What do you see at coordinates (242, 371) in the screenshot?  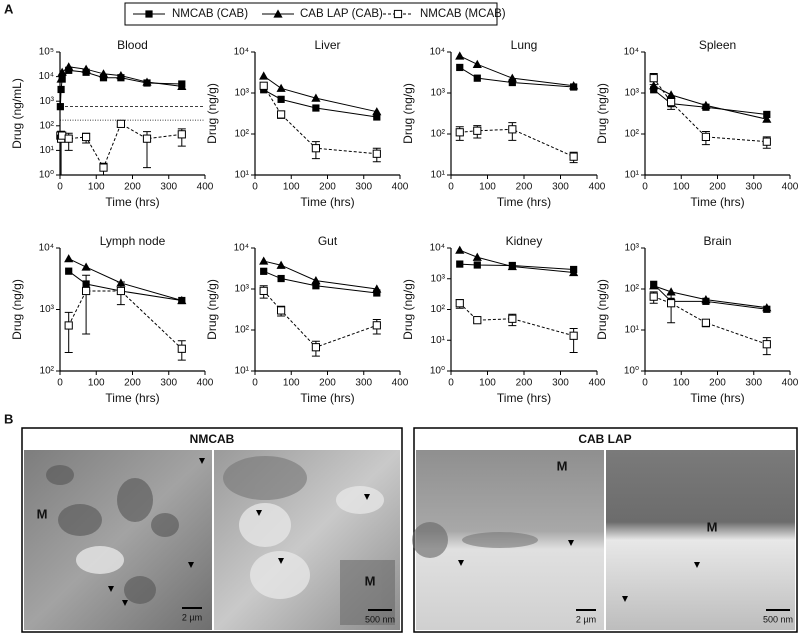 I see `y-tick-label: 10¹` at bounding box center [242, 371].